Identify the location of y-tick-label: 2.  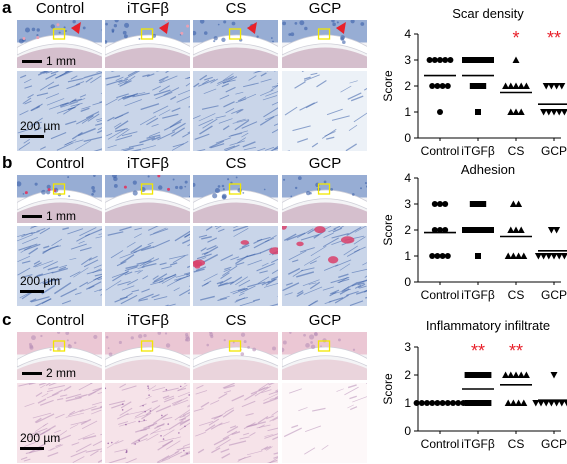
(407, 86).